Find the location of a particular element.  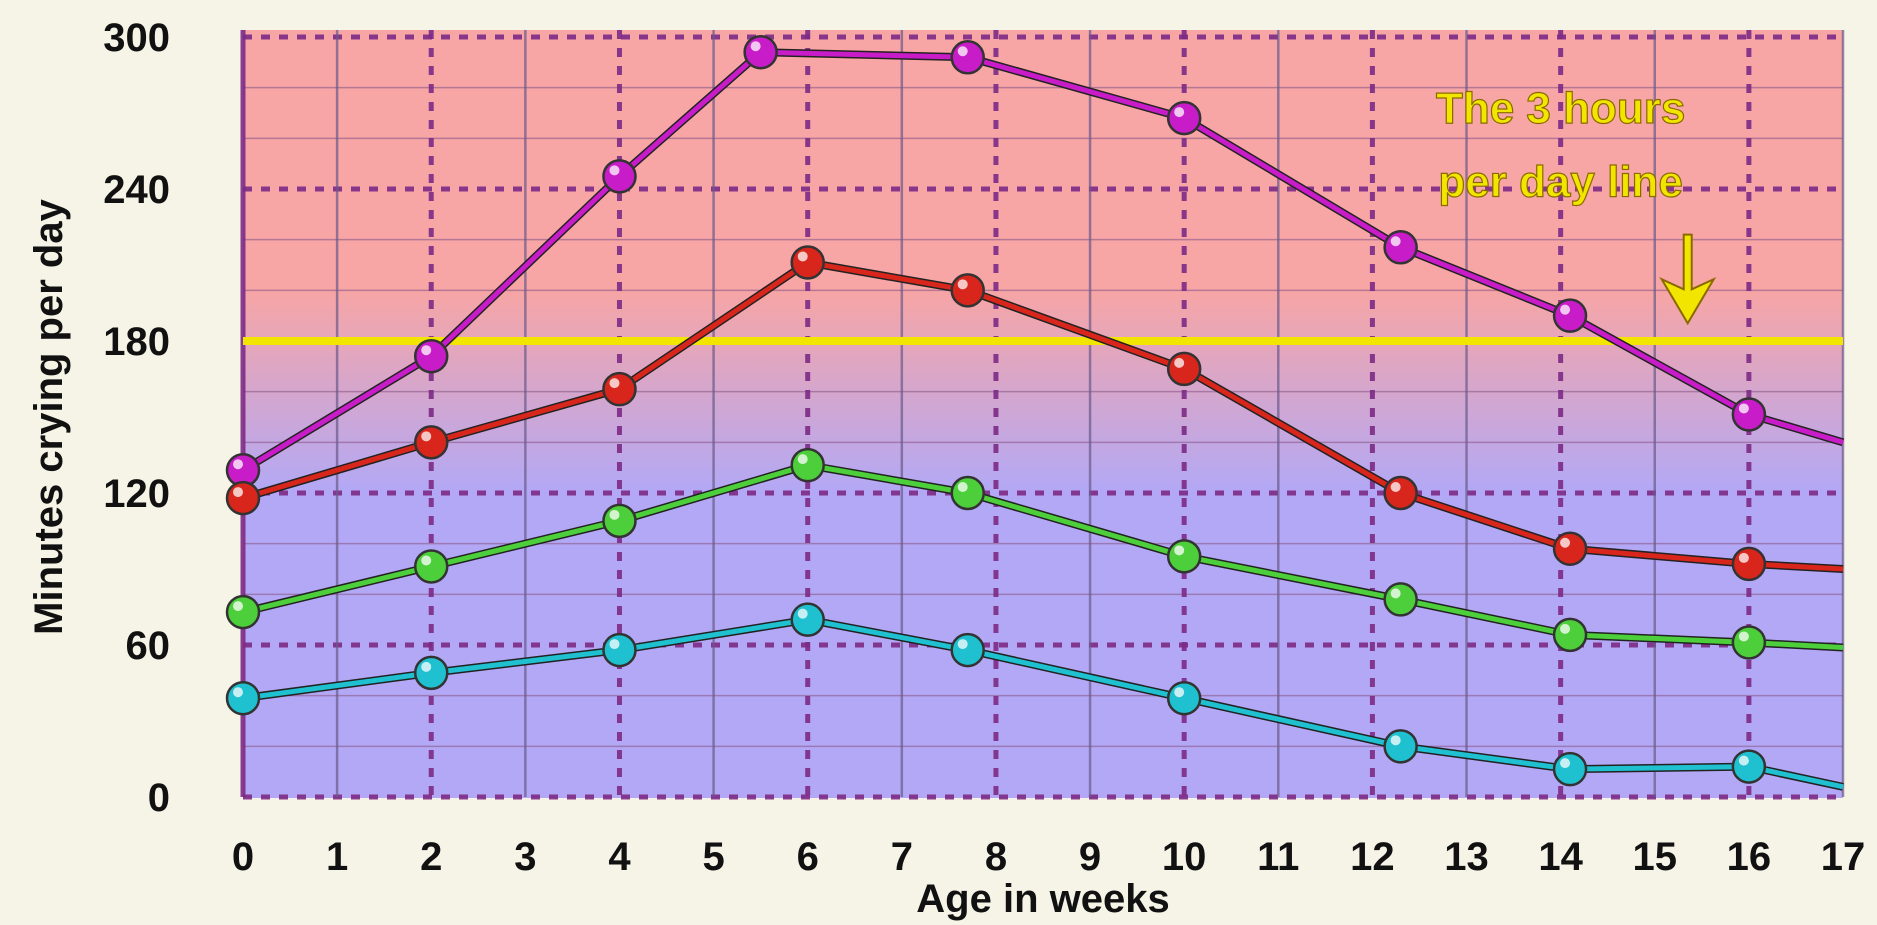

x-tick-label: 8 is located at coordinates (996, 857).